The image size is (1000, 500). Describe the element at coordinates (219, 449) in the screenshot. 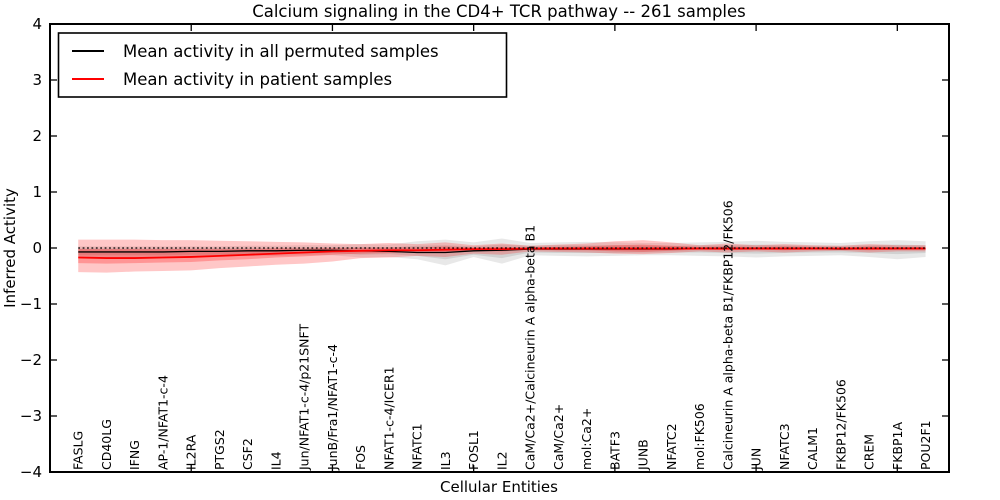

I see `entity-label: PTGS2` at that location.